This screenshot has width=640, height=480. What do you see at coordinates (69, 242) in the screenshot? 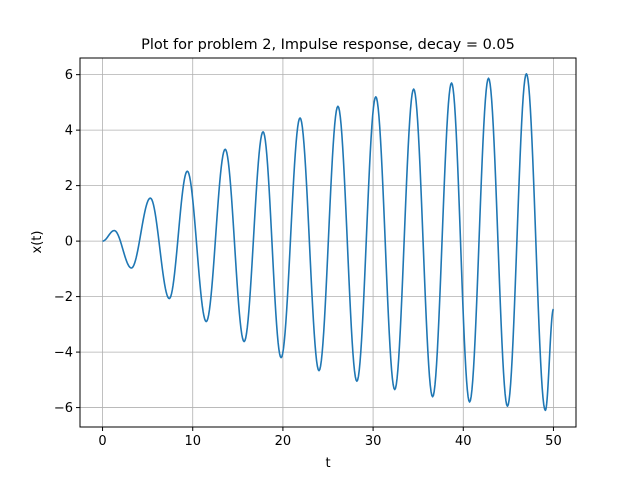
I see `y-tick-label: 0` at bounding box center [69, 242].